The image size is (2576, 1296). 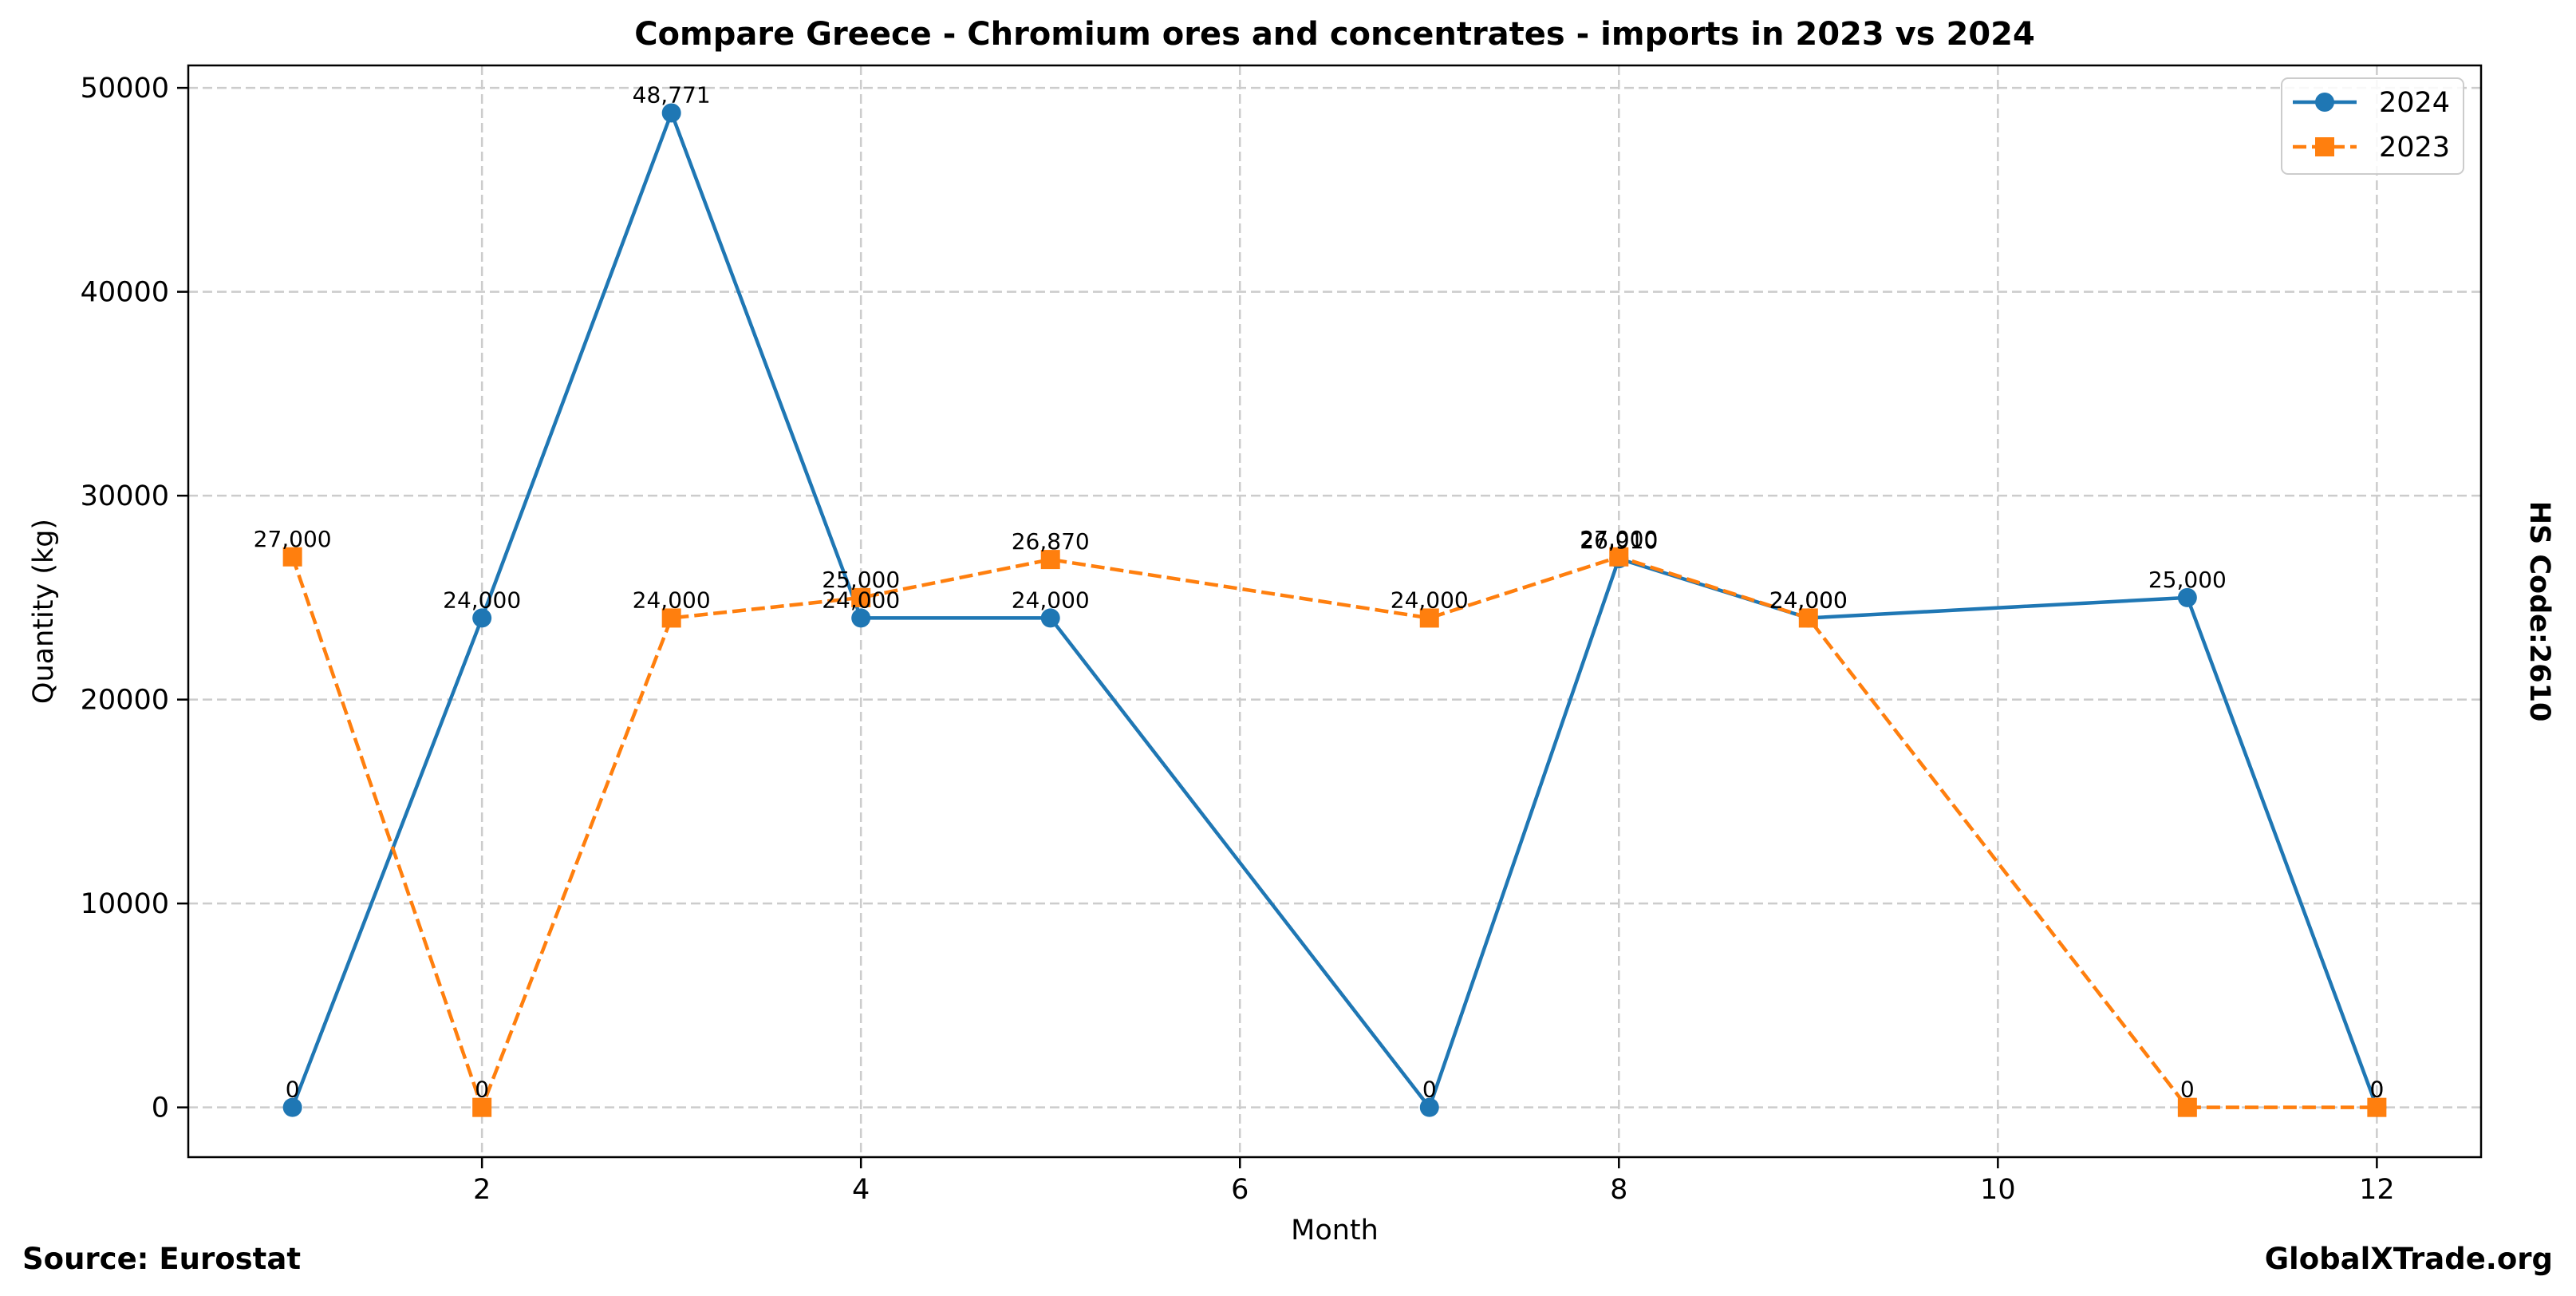 What do you see at coordinates (160, 1108) in the screenshot?
I see `y-tick-label: 0` at bounding box center [160, 1108].